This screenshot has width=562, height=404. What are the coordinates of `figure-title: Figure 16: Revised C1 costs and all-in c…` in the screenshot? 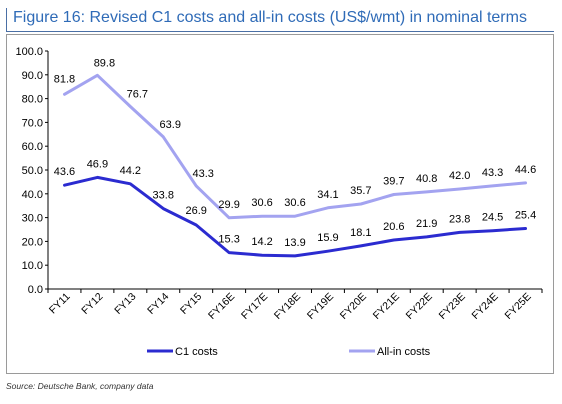 It's located at (280, 20).